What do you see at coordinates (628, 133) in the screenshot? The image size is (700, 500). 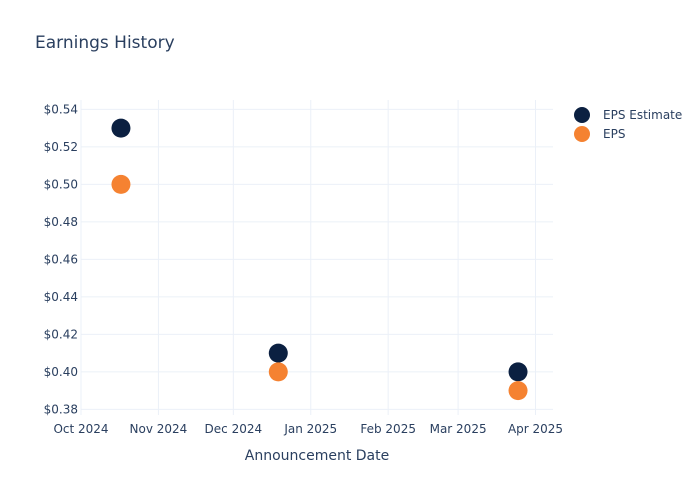 I see `legend-item-eps: EPS` at bounding box center [628, 133].